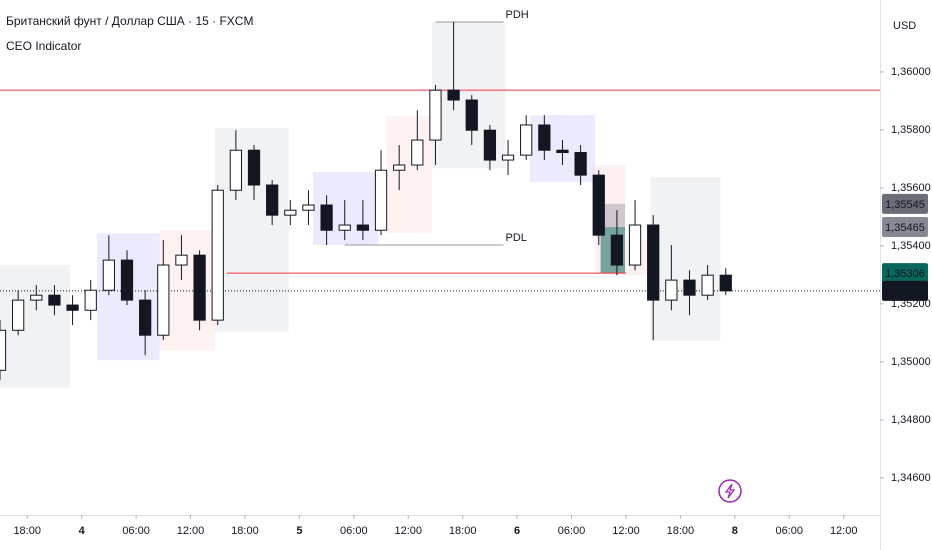 Image resolution: width=932 pixels, height=550 pixels. Describe the element at coordinates (911, 72) in the screenshot. I see `y-tick-label: 1,36000` at that location.